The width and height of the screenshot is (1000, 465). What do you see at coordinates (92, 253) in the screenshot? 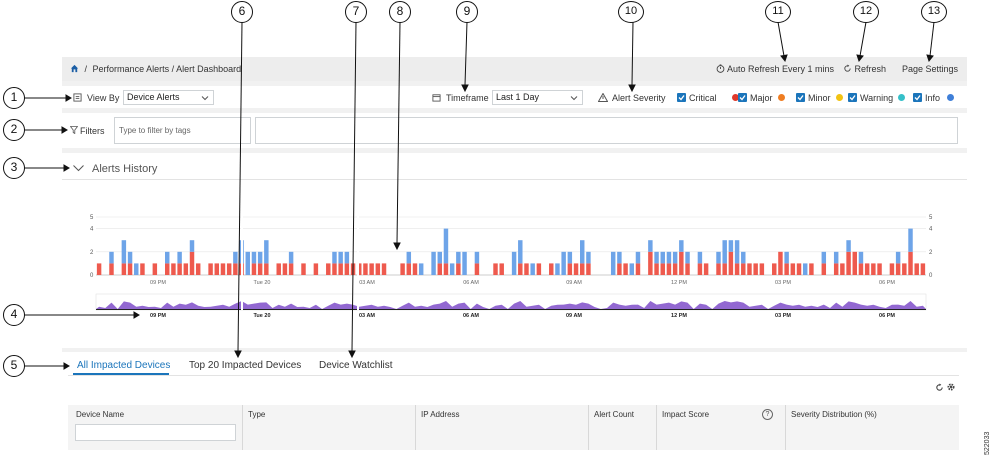
I see `y-tick-label-left: 2` at bounding box center [92, 253].